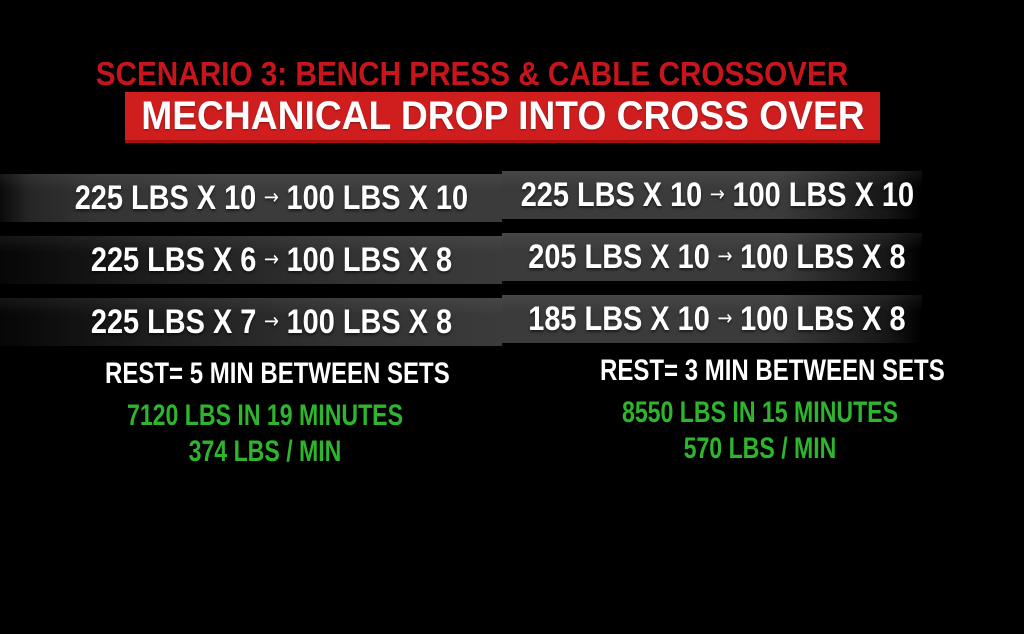 This screenshot has width=1024, height=634. I want to click on banner: MECHANICAL DROP INTO CROSS OVER, so click(502, 117).